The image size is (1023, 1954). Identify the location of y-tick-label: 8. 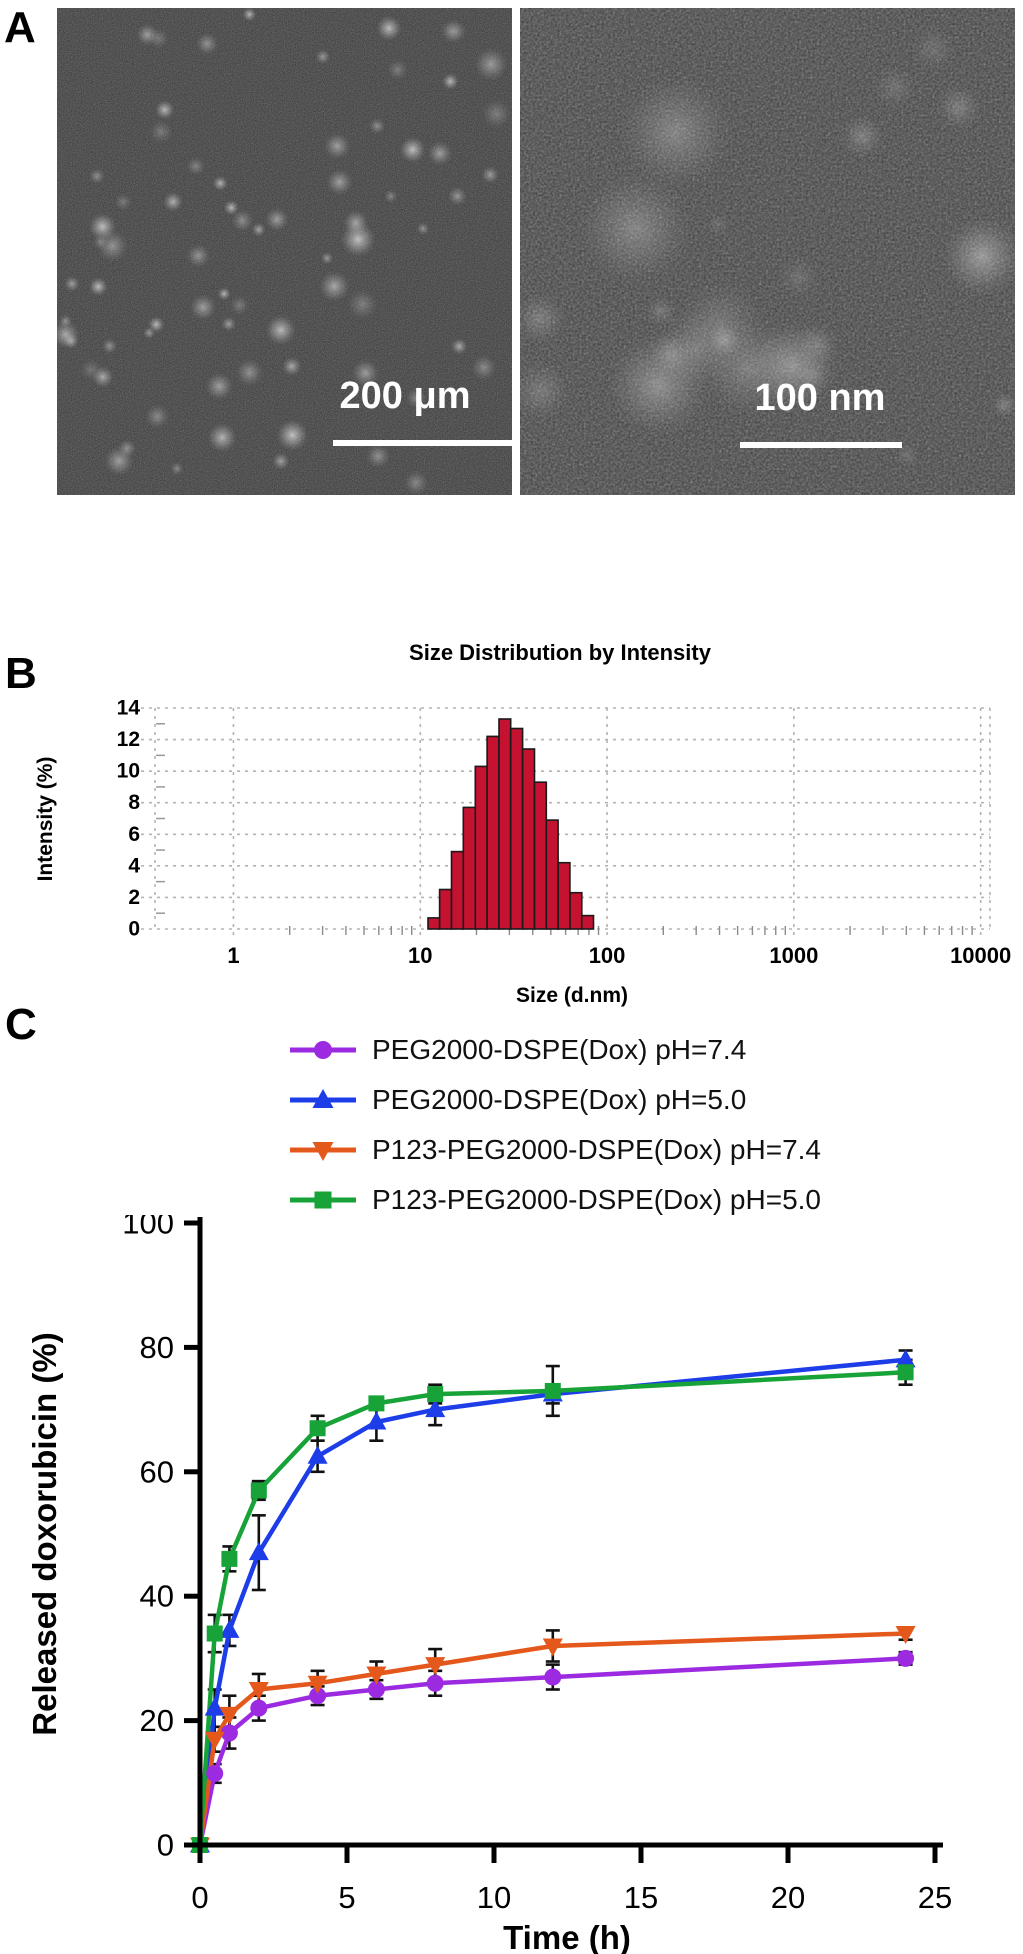
(134, 802).